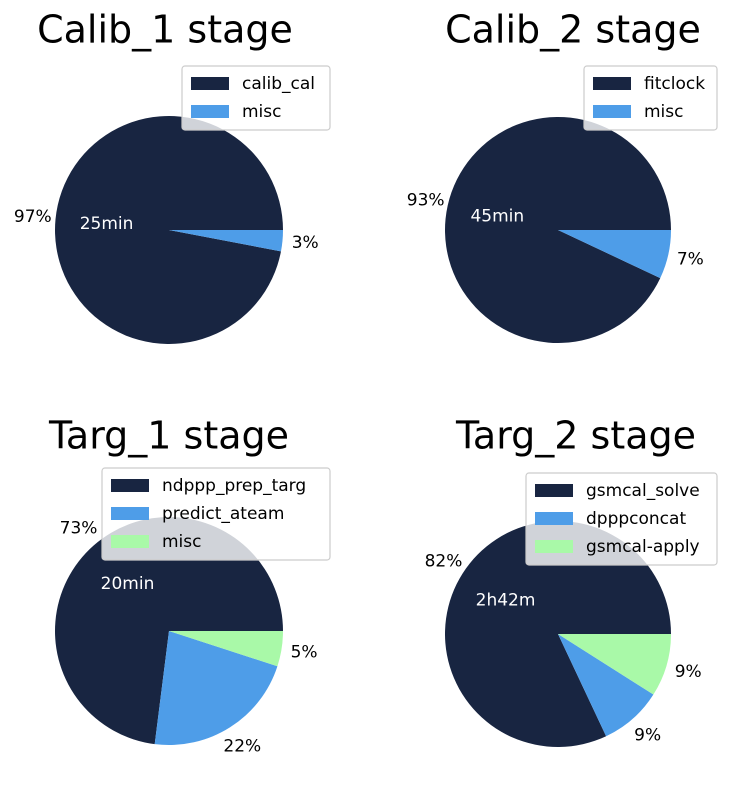 This screenshot has width=736, height=800. I want to click on chart-title: Targ_2 stage, so click(575, 436).